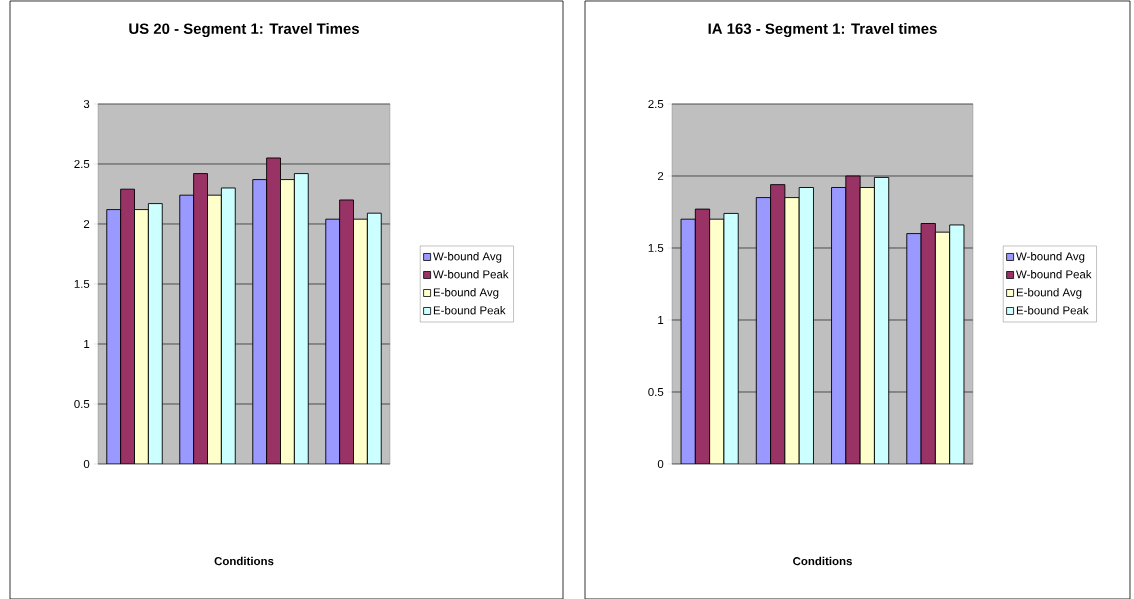 Image resolution: width=1134 pixels, height=599 pixels. I want to click on chart-title: US 20 - Segment 1: Travel Times, so click(244, 30).